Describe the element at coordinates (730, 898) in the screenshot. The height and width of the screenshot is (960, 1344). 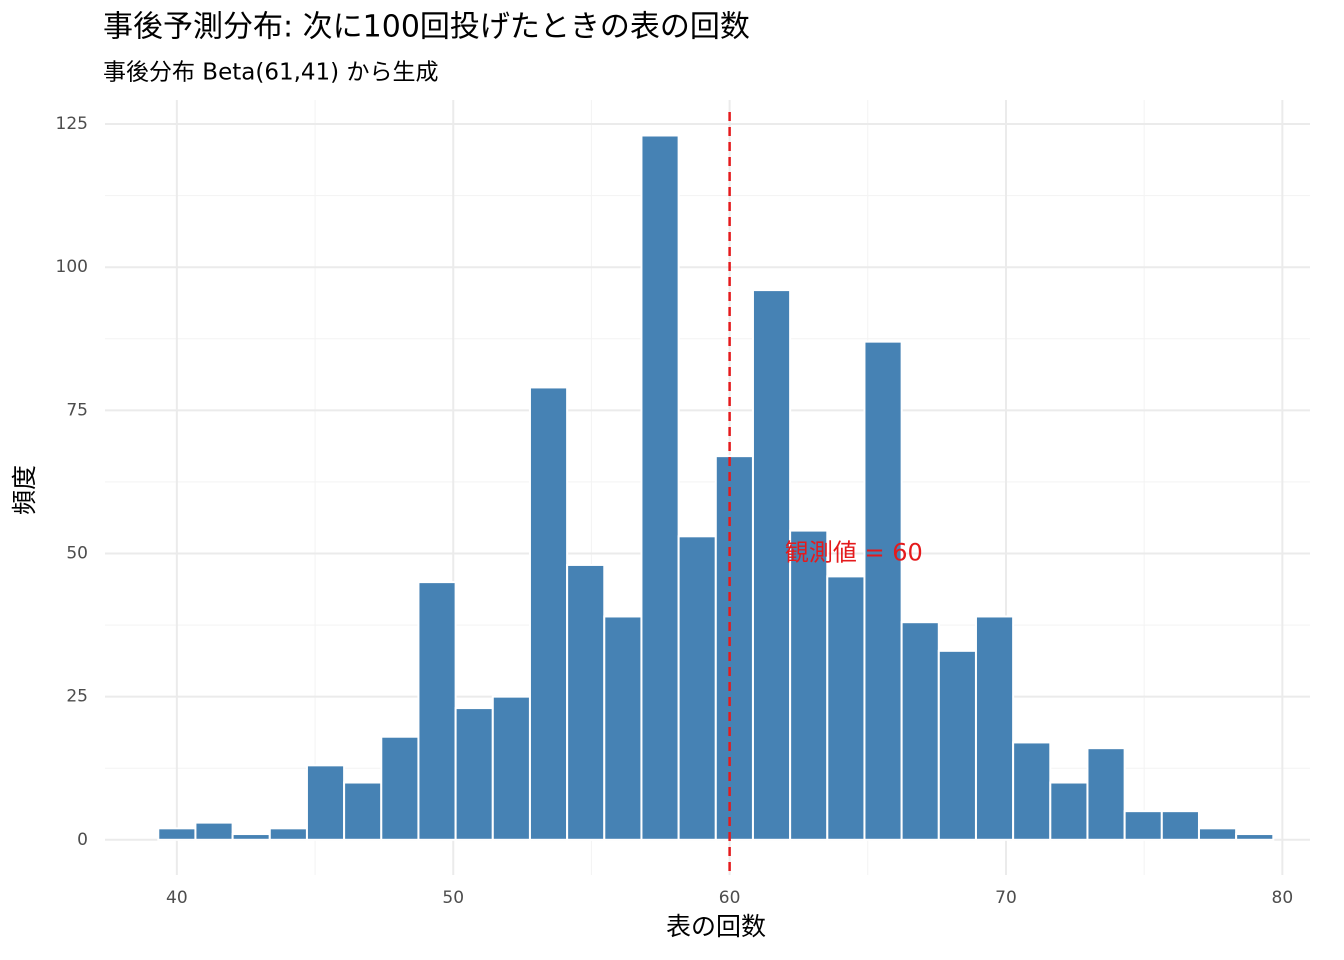
I see `x-tick-label: 60` at that location.